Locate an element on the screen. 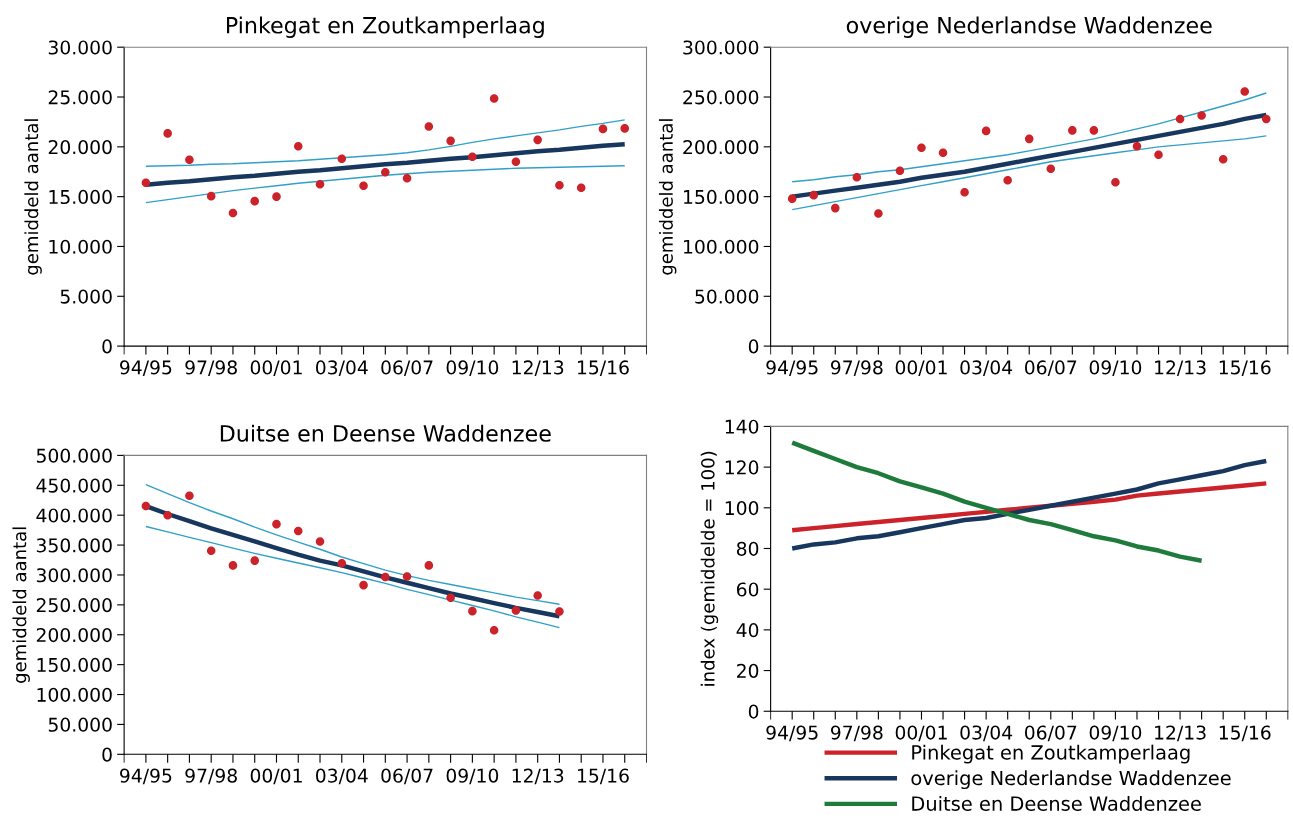  y-tick-label: 140 is located at coordinates (742, 426).